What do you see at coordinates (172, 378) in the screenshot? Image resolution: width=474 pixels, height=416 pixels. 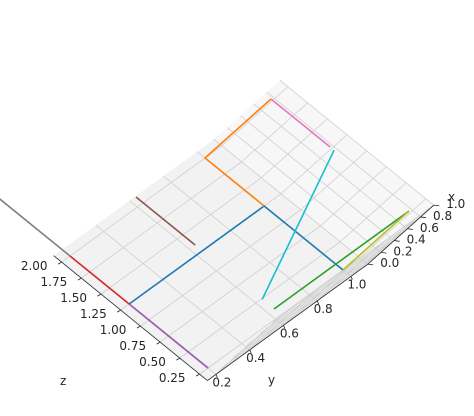 I see `z-tick-label: 0.25` at bounding box center [172, 378].